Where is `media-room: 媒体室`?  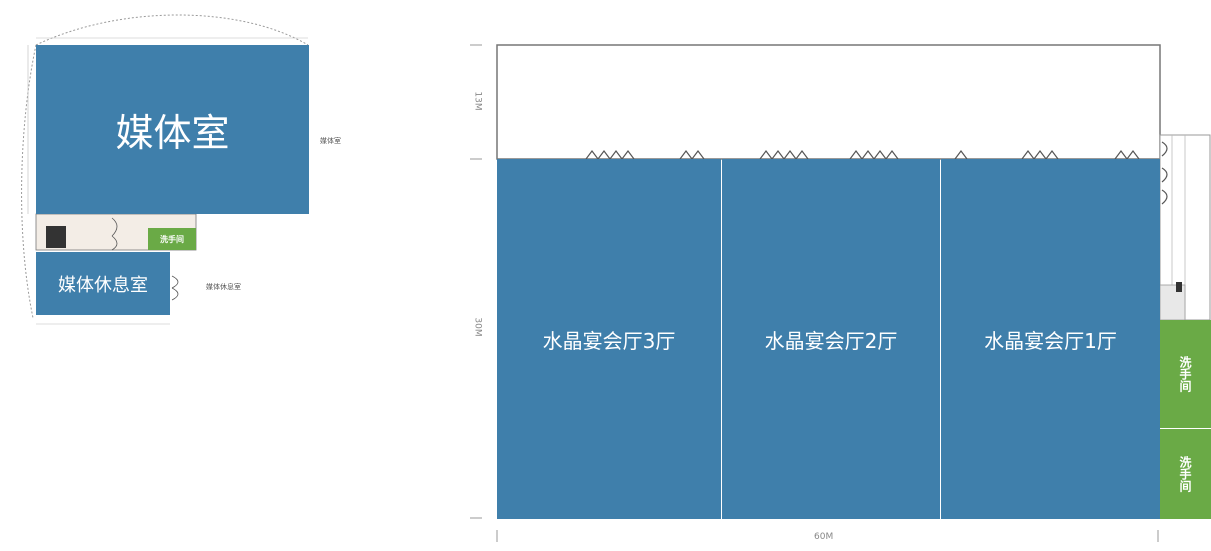
media-room: 媒体室 is located at coordinates (172, 129).